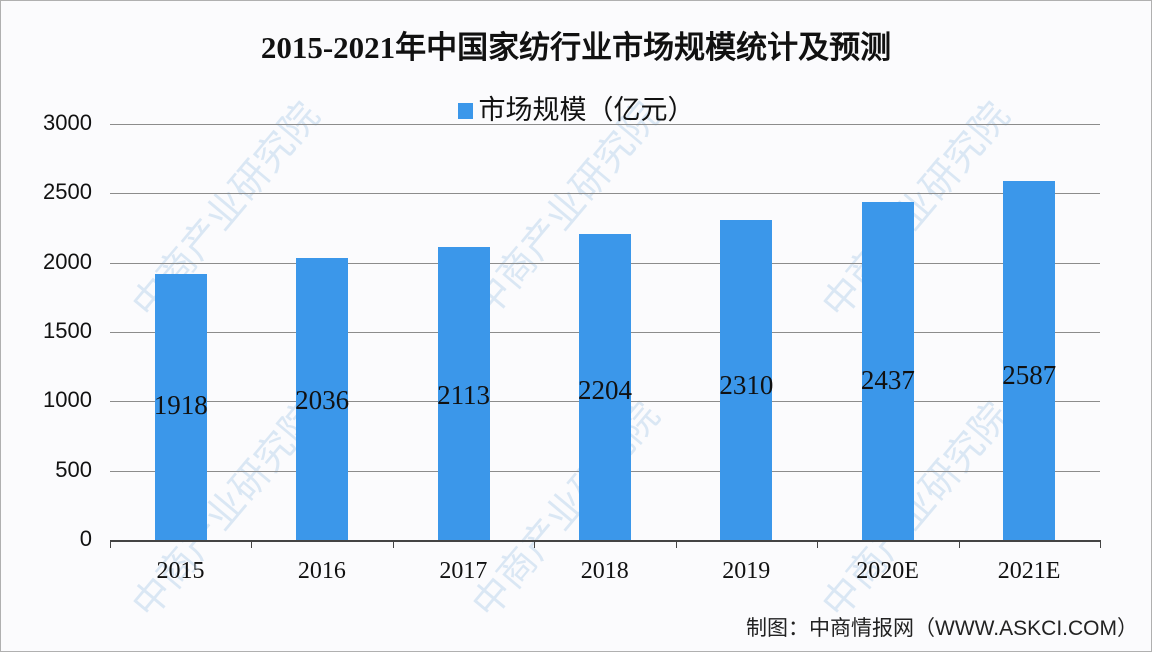 This screenshot has width=1152, height=652. I want to click on source-credit: 制图：中商情报网（WWW.ASKCI.COM）, so click(942, 628).